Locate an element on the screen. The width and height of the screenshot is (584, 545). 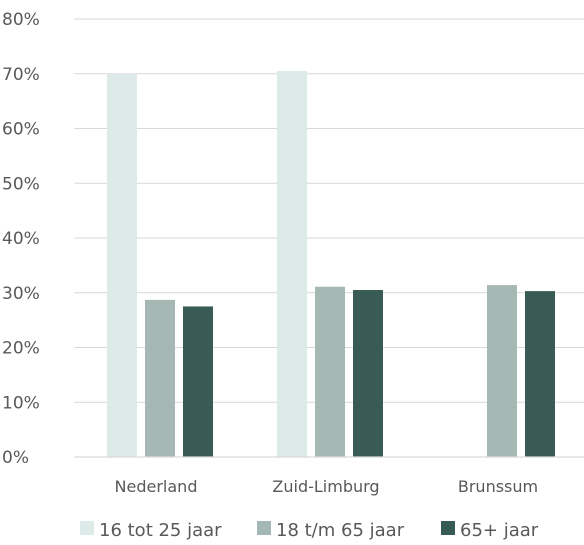
y-tick-label: 50% is located at coordinates (21, 184).